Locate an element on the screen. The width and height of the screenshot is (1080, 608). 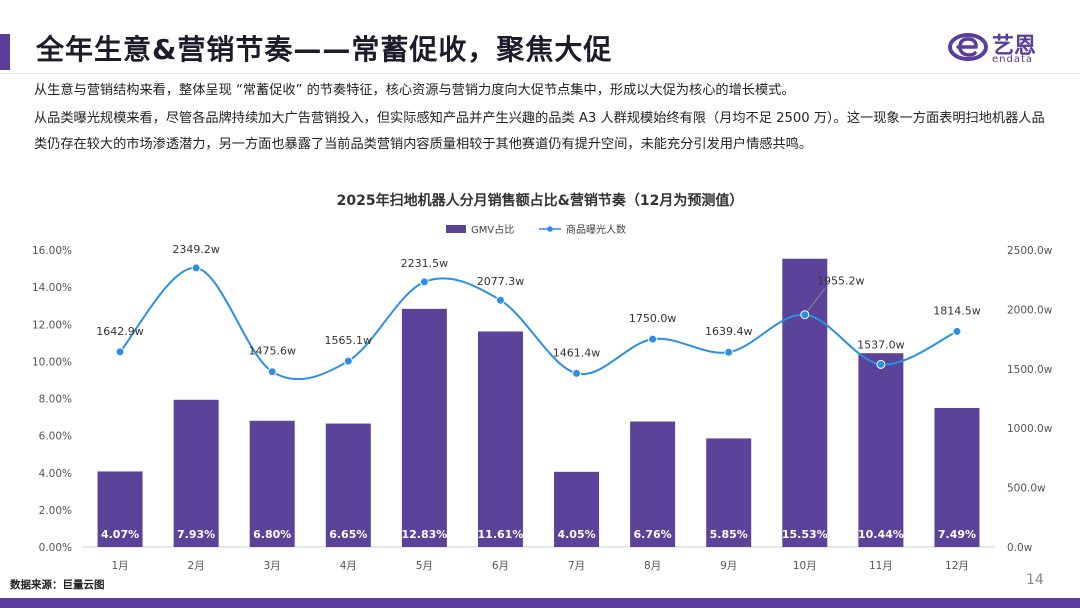
logo-text-en: endata is located at coordinates (1013, 59).